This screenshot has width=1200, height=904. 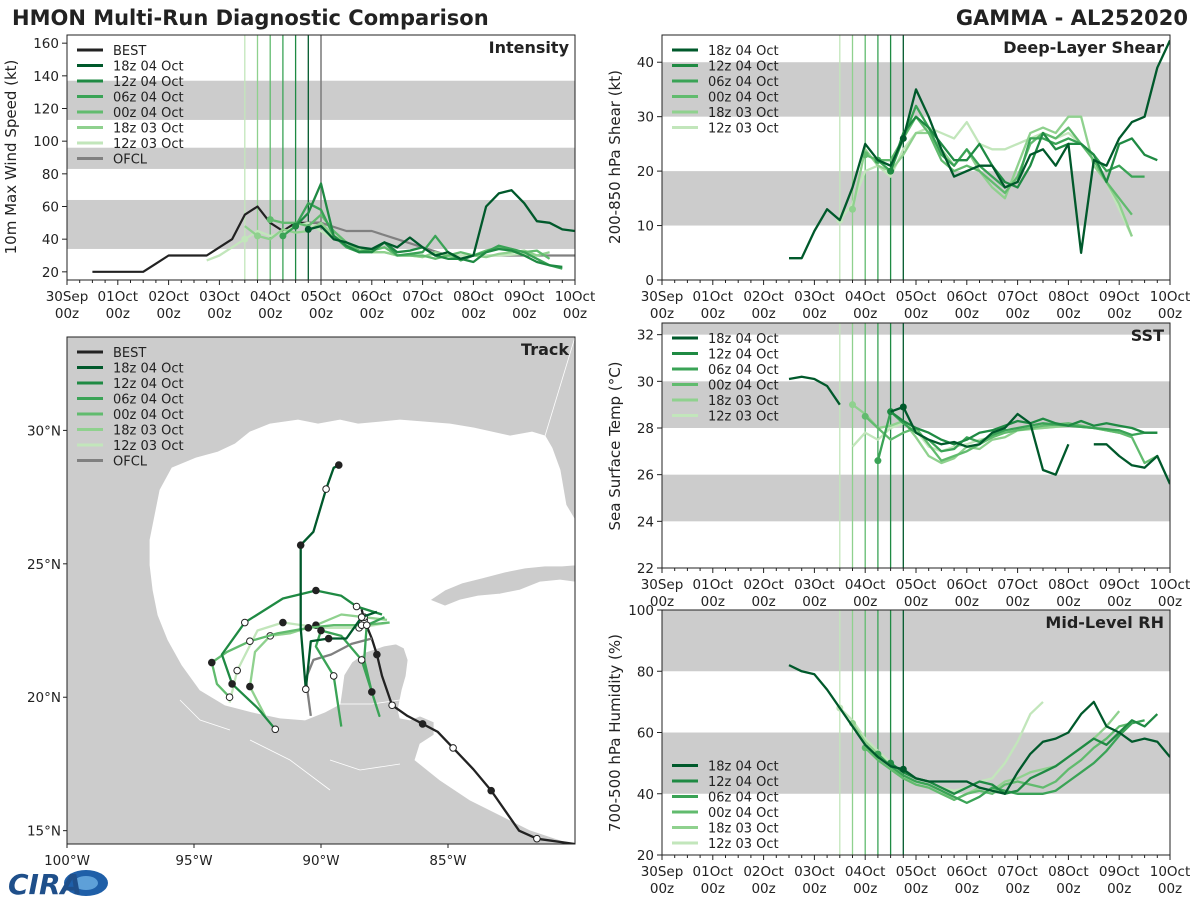 I want to click on rh-xtick-hour-7: 00z, so click(x=1017, y=889).